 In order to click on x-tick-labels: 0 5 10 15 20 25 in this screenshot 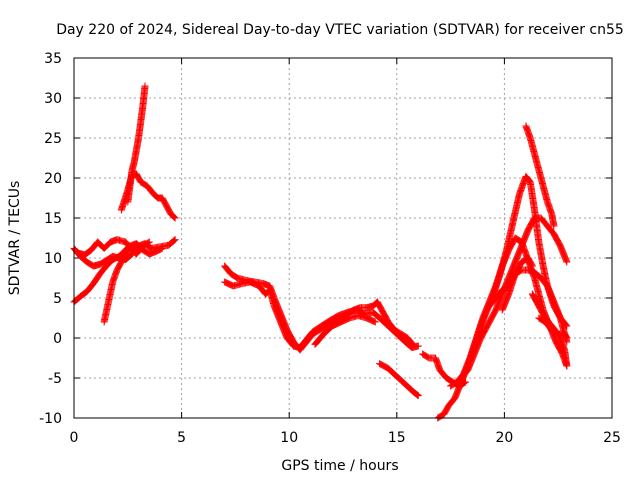, I will do `click(345, 438)`.